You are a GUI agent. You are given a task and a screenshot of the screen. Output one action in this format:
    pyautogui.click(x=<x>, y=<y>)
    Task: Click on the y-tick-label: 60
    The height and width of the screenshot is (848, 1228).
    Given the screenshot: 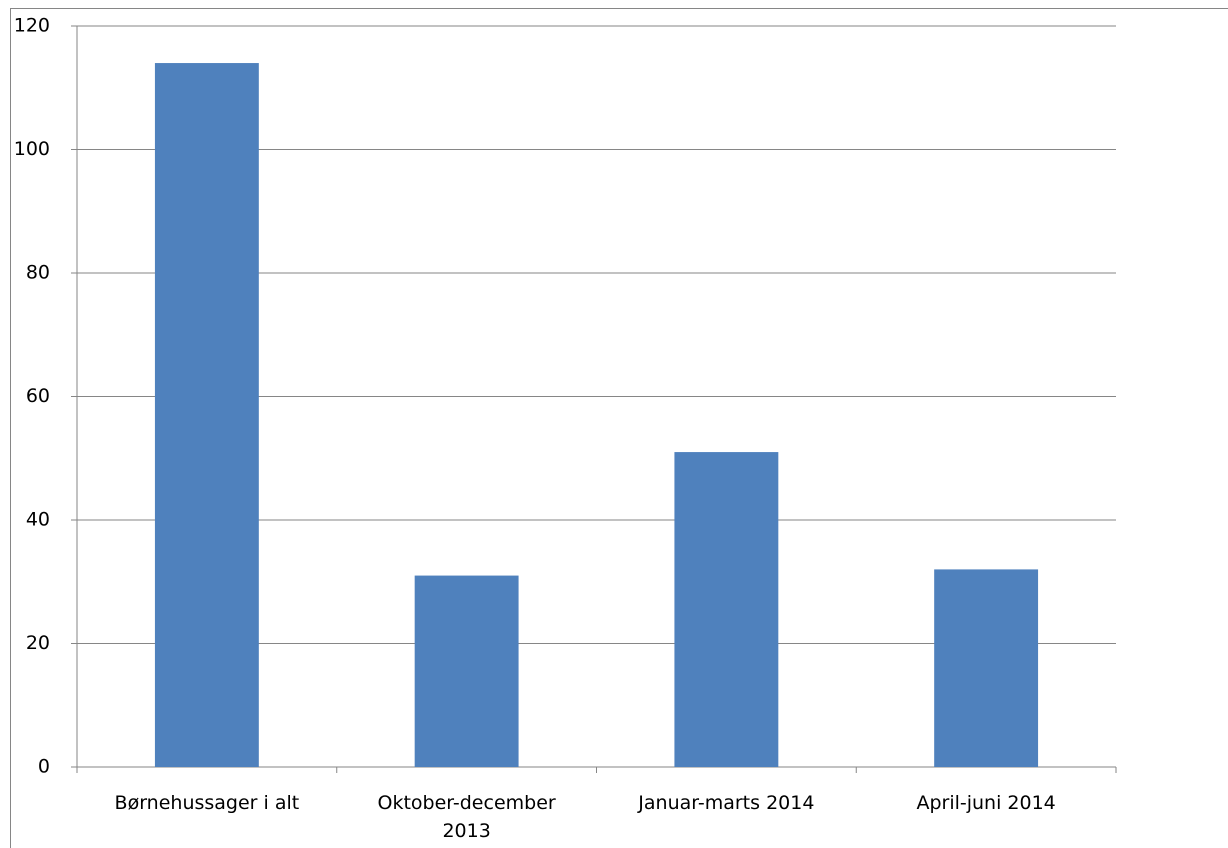 What is the action you would take?
    pyautogui.click(x=38, y=396)
    